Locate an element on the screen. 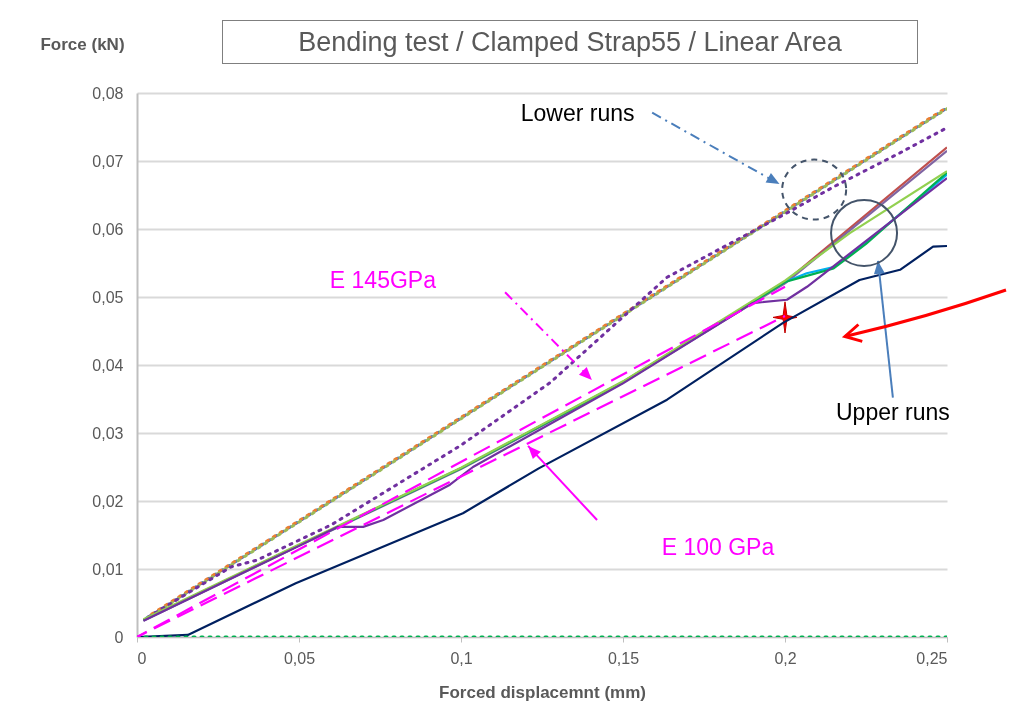 The height and width of the screenshot is (727, 1012). x-tick-label: 0 is located at coordinates (142, 658).